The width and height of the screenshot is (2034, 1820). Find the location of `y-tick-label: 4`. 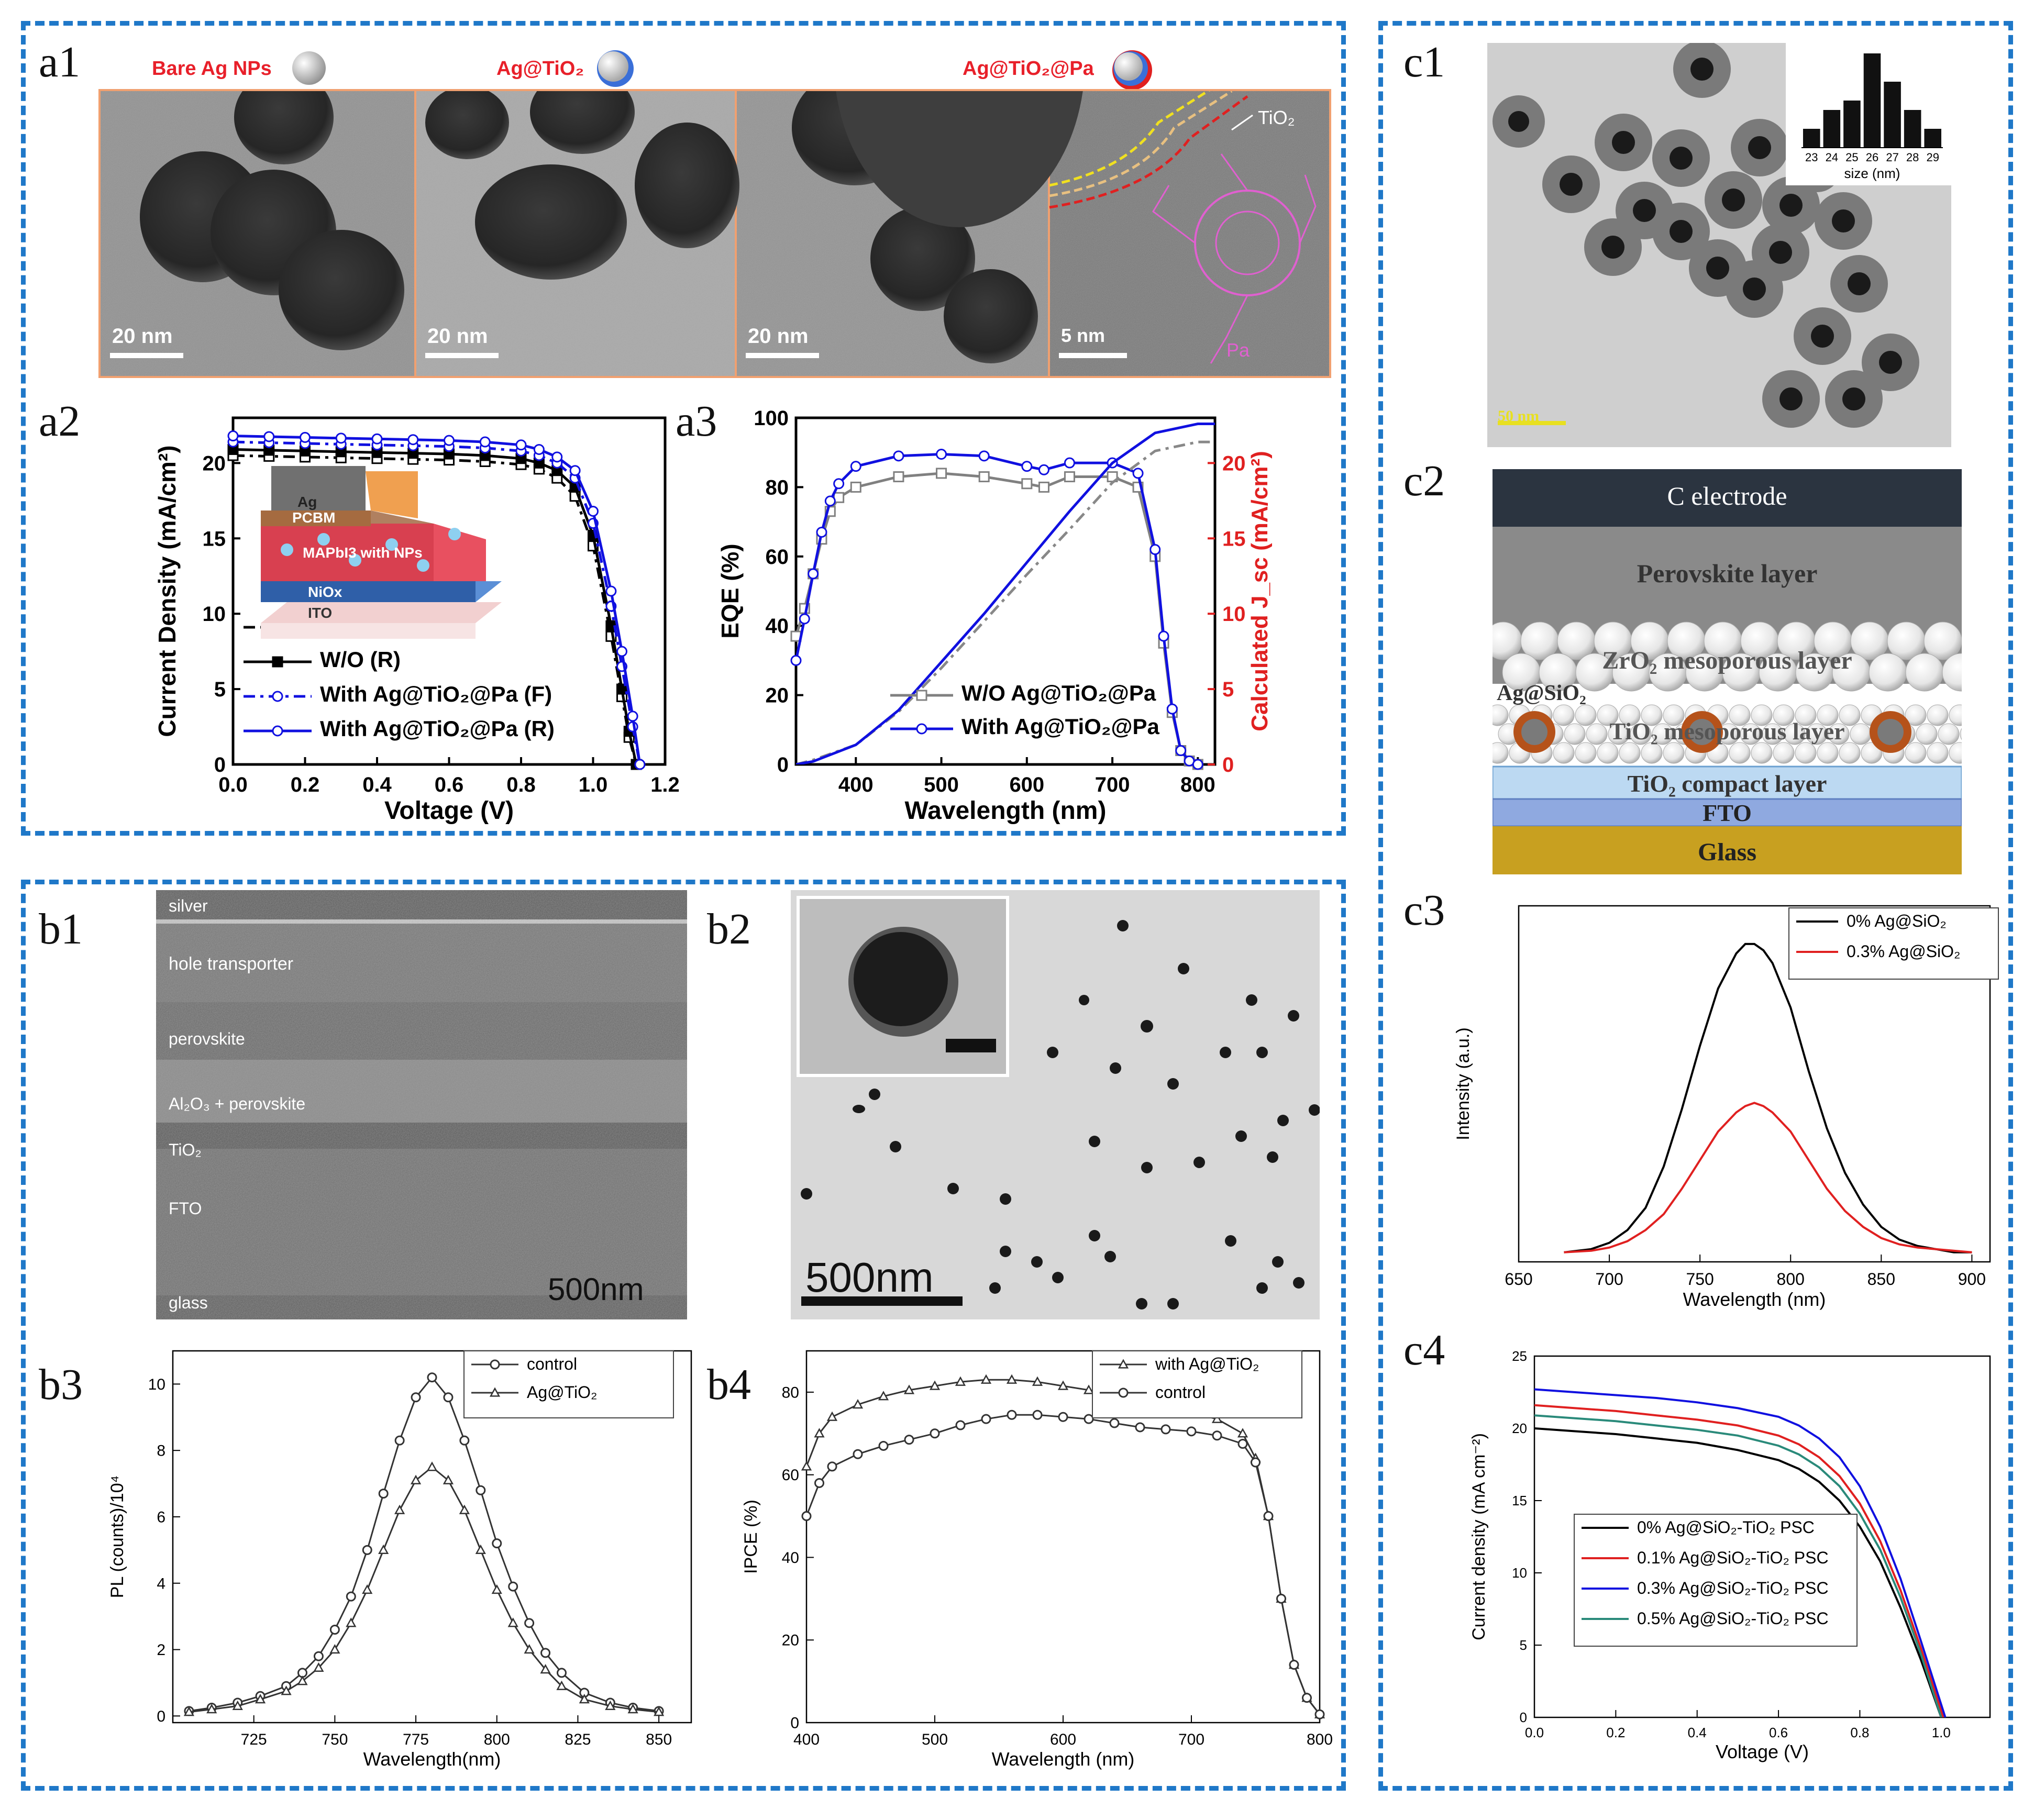

y-tick-label: 4 is located at coordinates (161, 1583).